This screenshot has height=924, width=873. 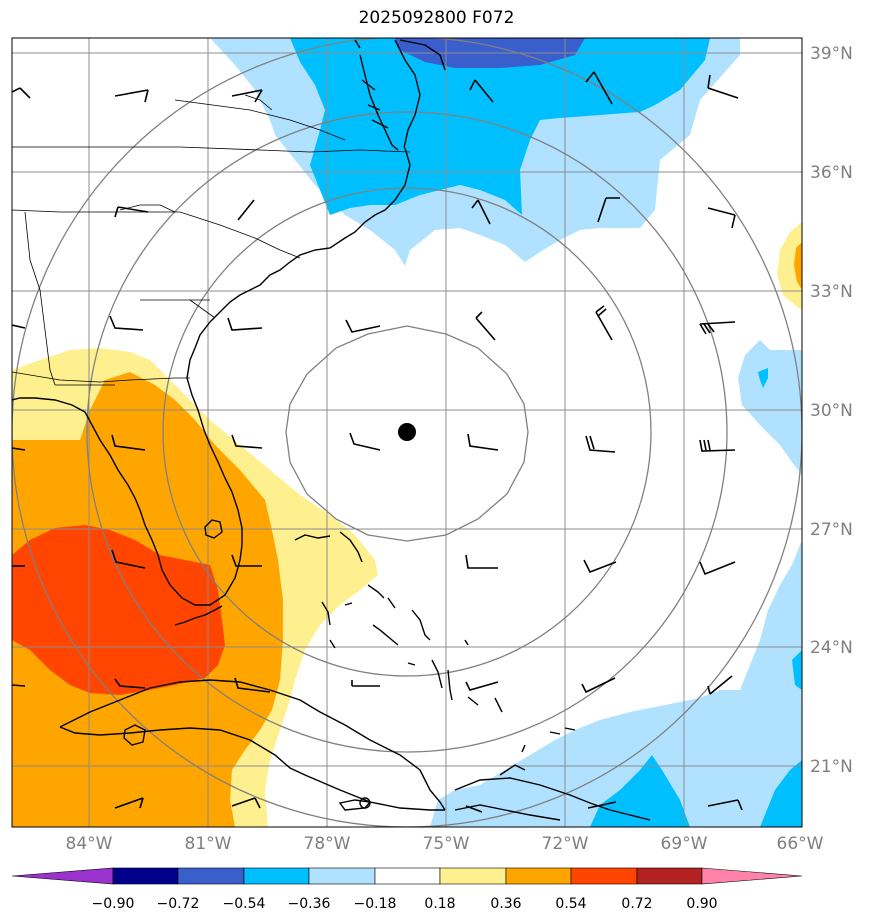 I want to click on map-title: 2025092800 F072, so click(x=436, y=18).